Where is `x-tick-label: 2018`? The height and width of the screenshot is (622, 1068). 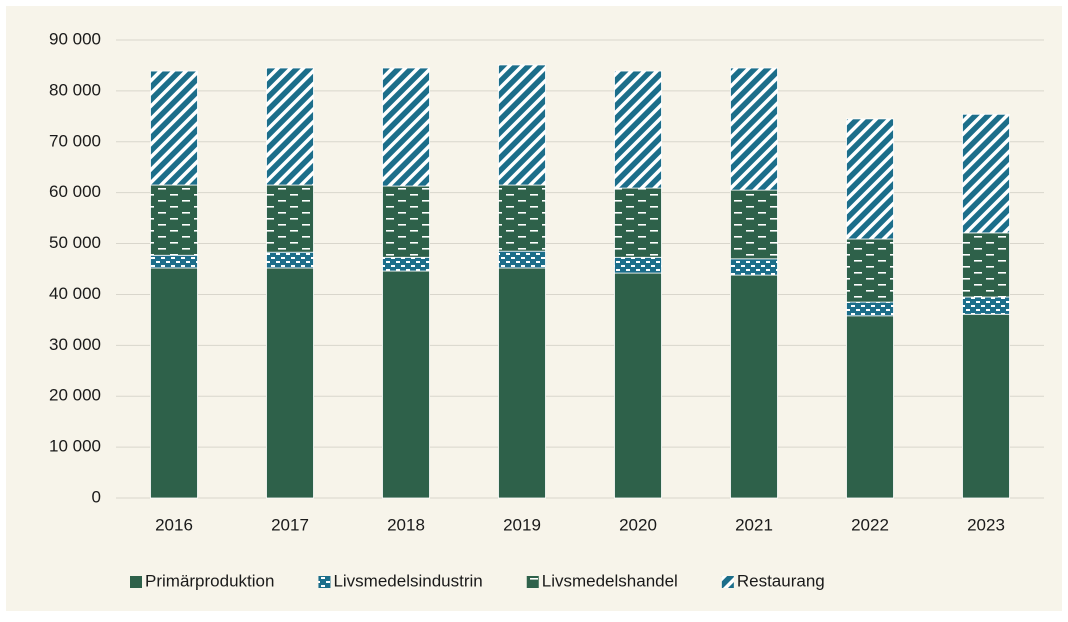
x-tick-label: 2018 is located at coordinates (406, 524).